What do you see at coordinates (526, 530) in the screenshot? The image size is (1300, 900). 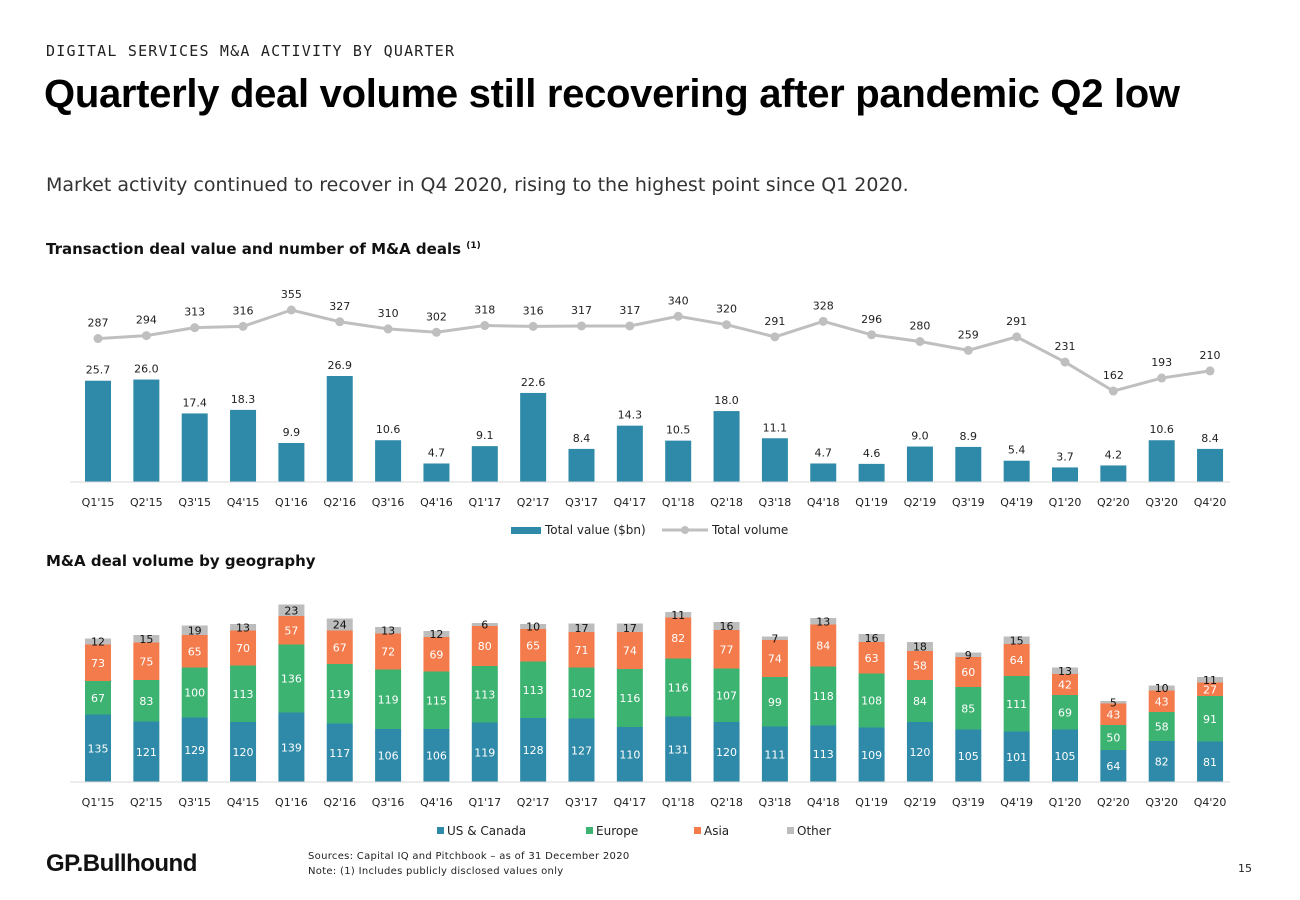 I see `legend-swatch-value` at bounding box center [526, 530].